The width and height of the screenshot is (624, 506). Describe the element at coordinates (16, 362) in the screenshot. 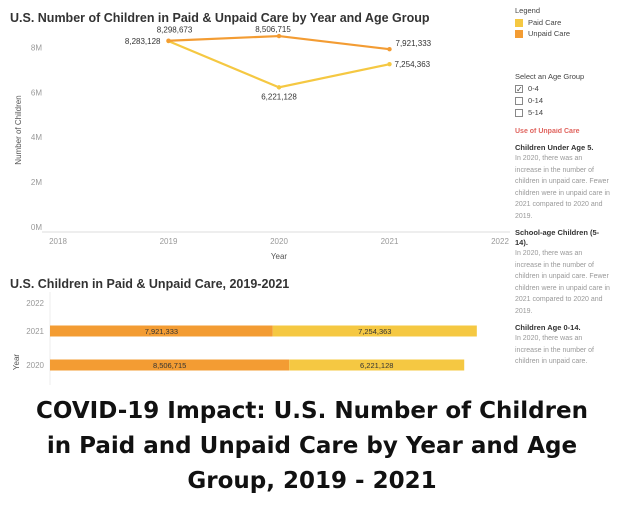

I see `bar-y-axis-label: Year` at that location.